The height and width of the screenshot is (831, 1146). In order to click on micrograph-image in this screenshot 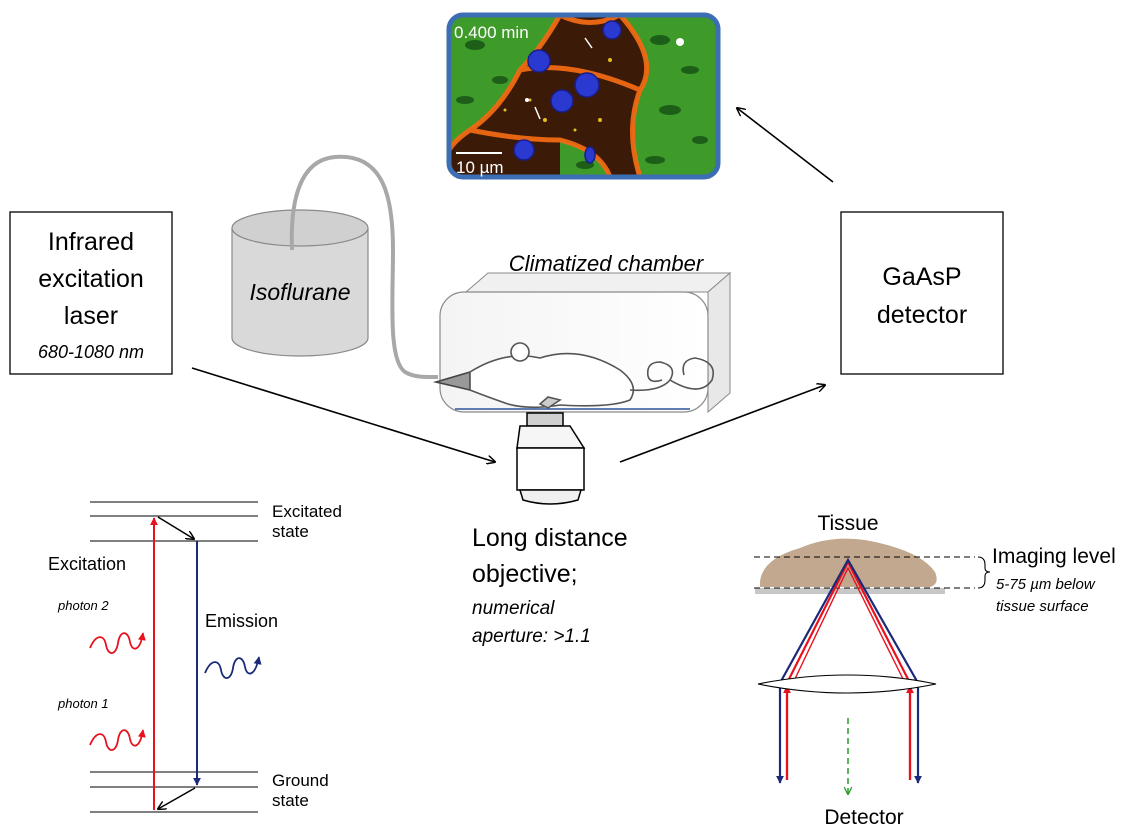, I will do `click(583, 96)`.